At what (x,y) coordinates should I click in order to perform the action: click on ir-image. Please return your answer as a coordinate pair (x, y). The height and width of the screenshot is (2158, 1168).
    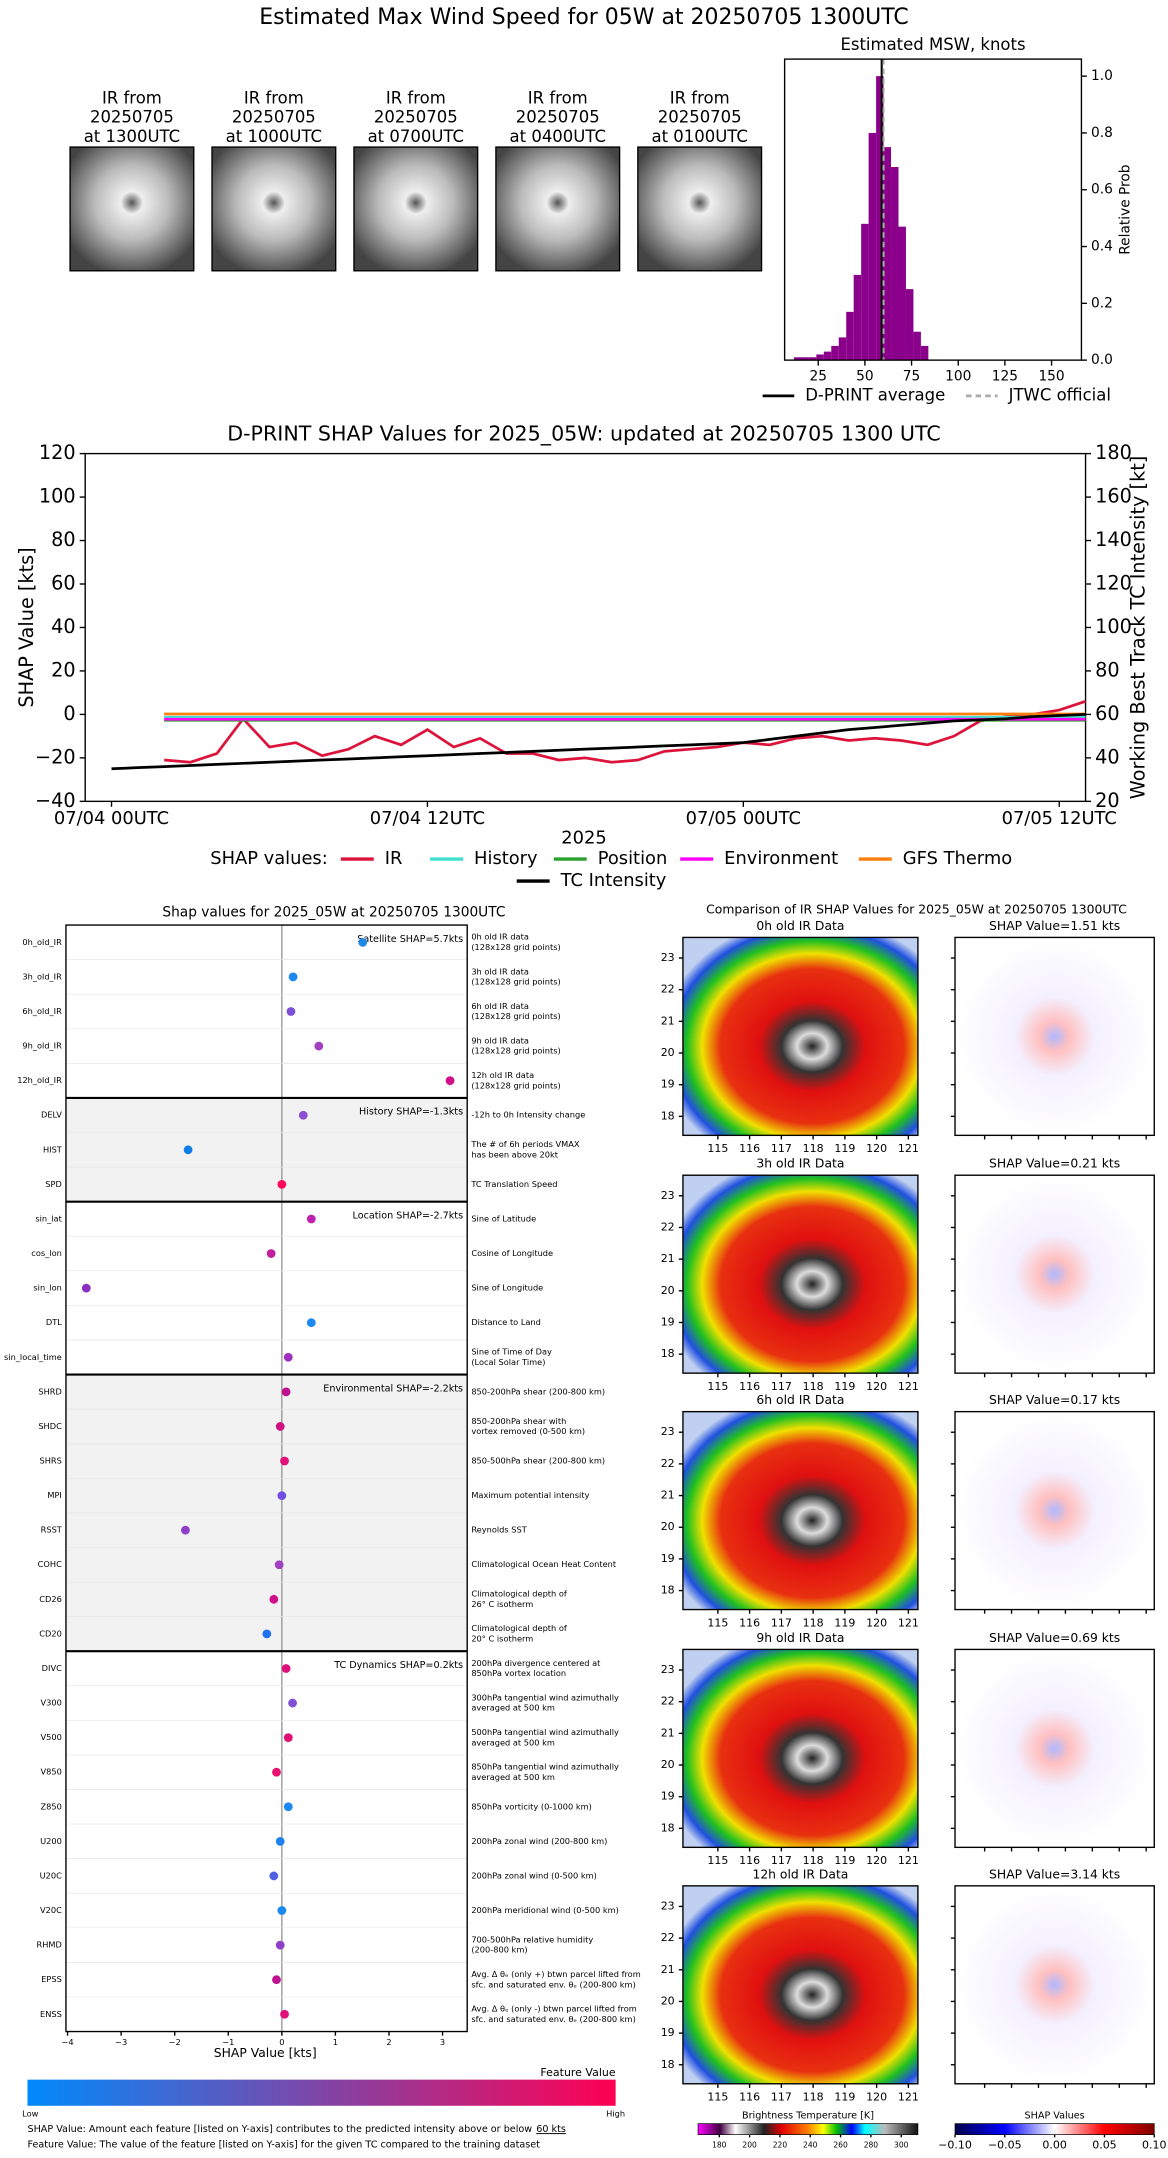
    Looking at the image, I should click on (700, 209).